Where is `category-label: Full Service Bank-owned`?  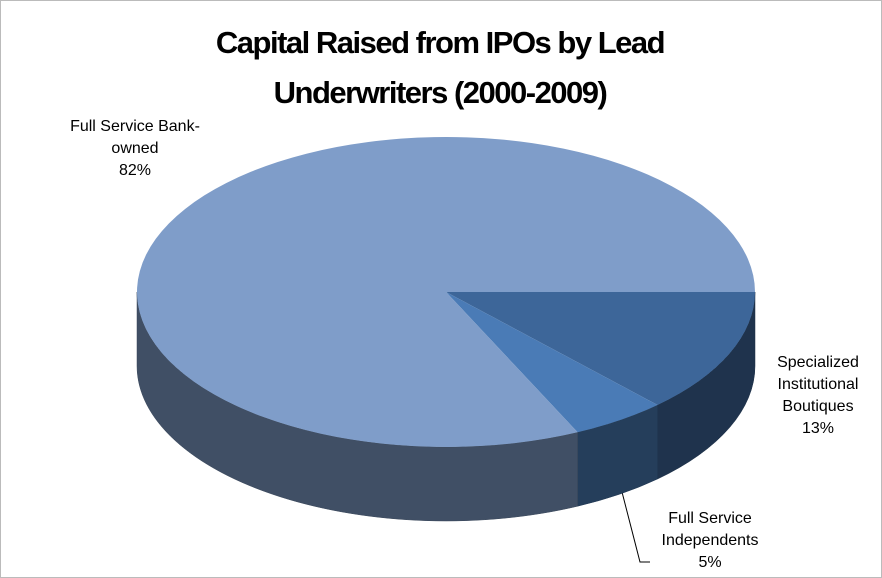 category-label: Full Service Bank-owned is located at coordinates (135, 137).